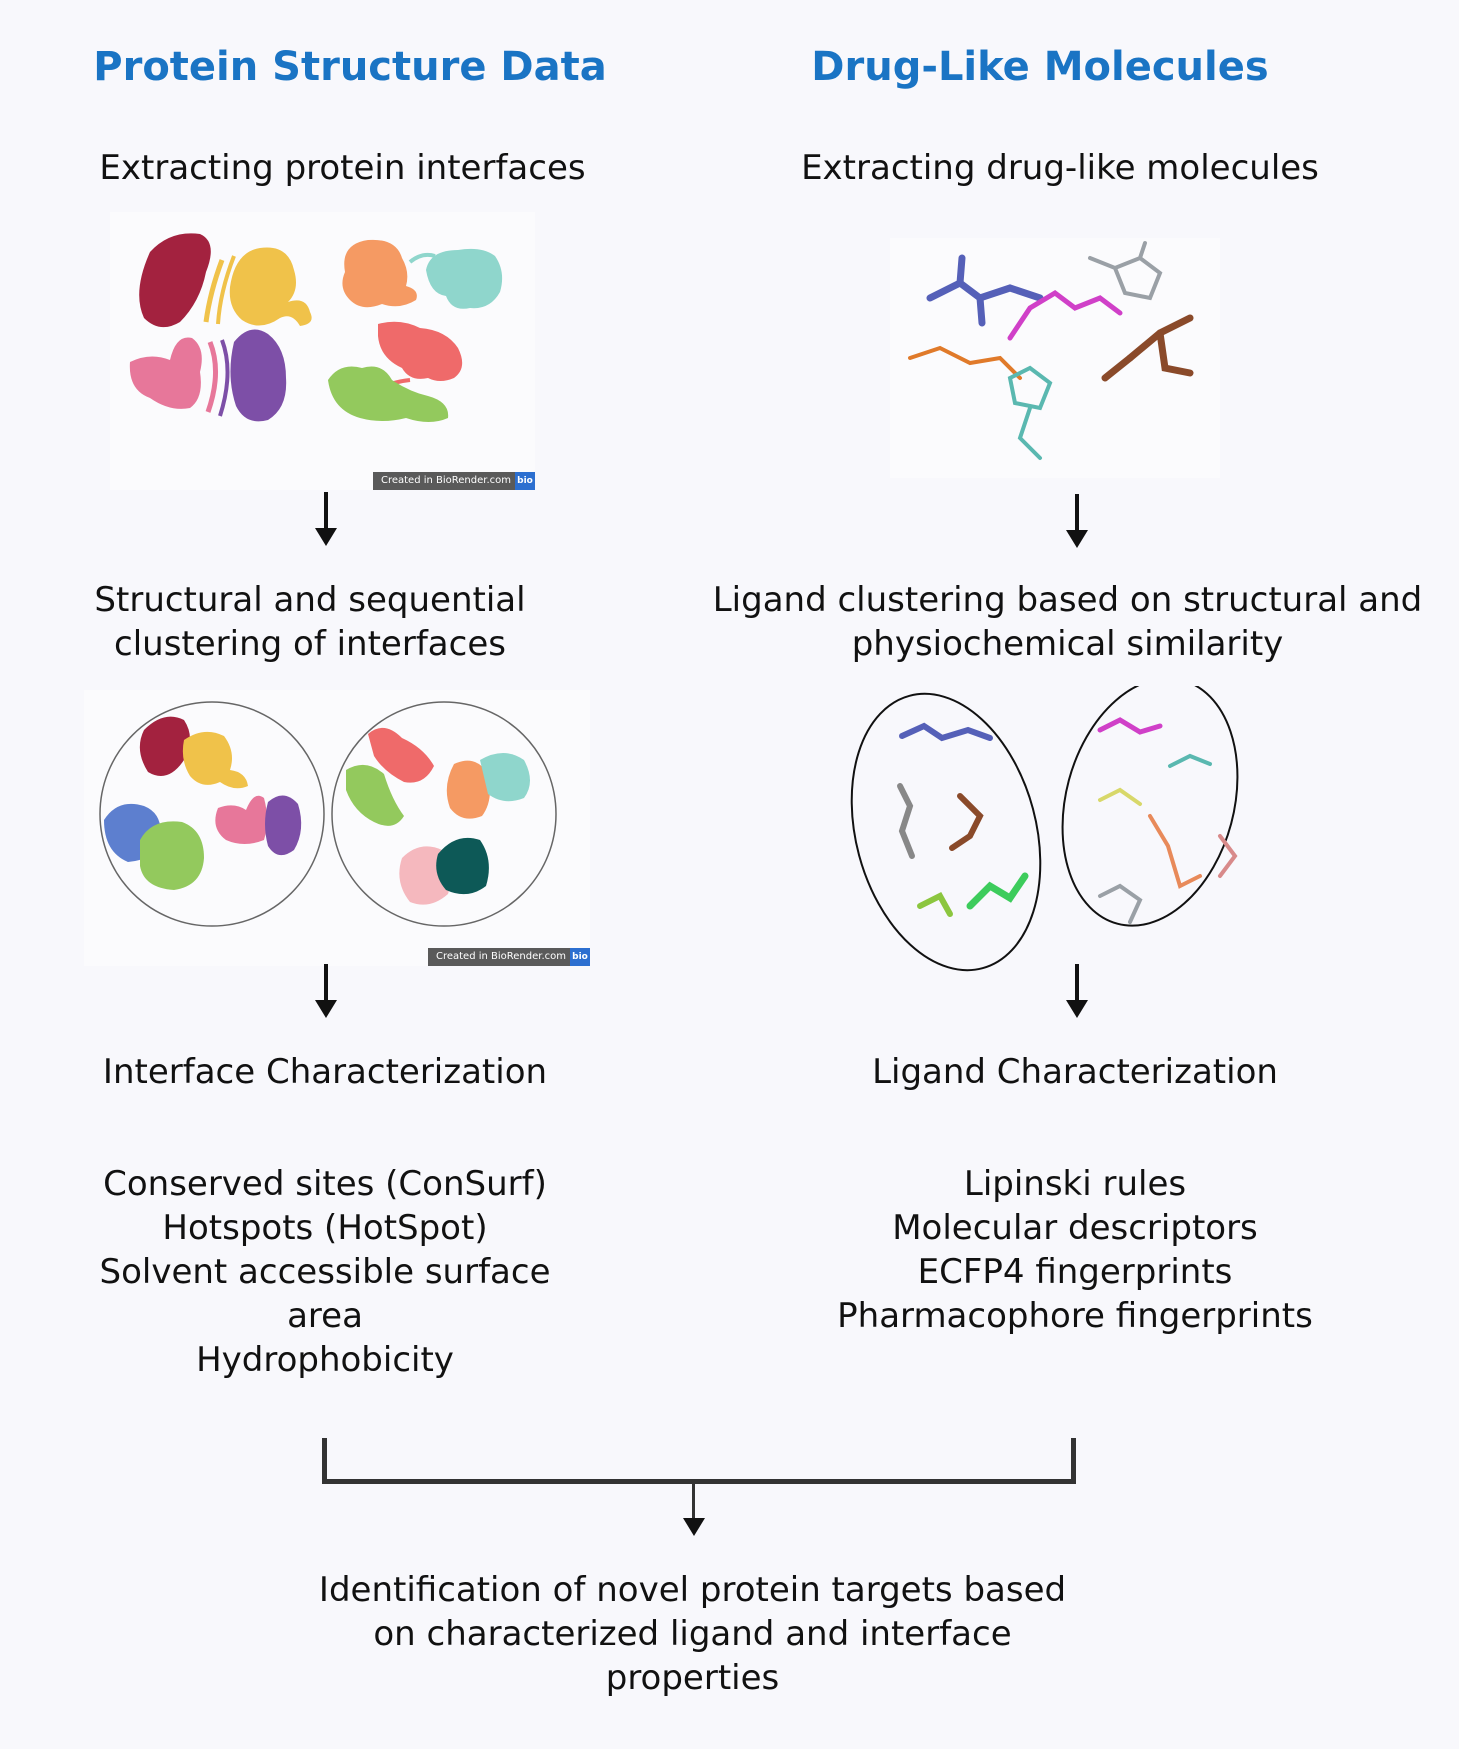 Image resolution: width=1459 pixels, height=1749 pixels. I want to click on feature-ecfp4: ECFP4 fingerprints, so click(1075, 1272).